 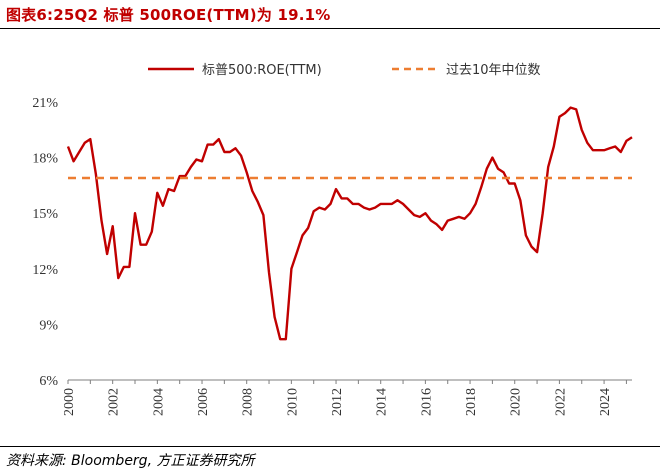 What do you see at coordinates (471, 402) in the screenshot?
I see `x-tick-label: 2018` at bounding box center [471, 402].